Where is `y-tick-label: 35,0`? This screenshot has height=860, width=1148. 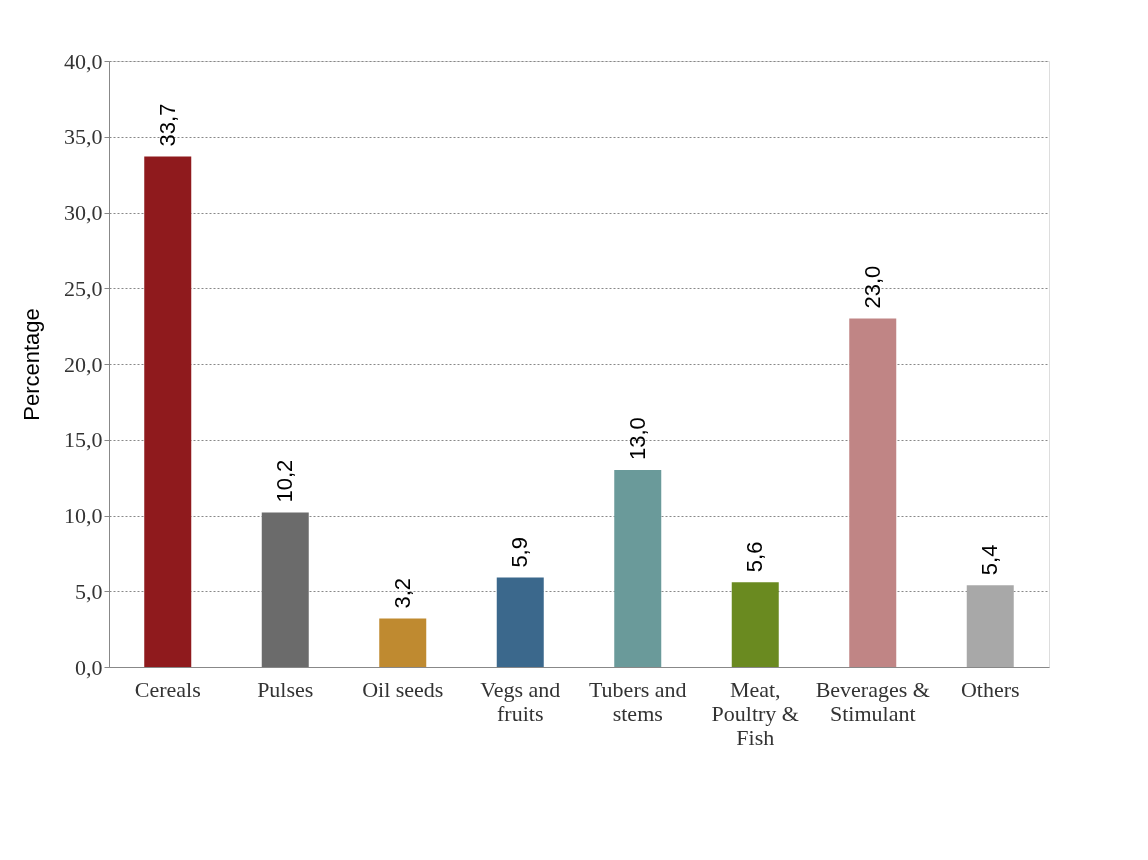
y-tick-label: 35,0 is located at coordinates (83, 137).